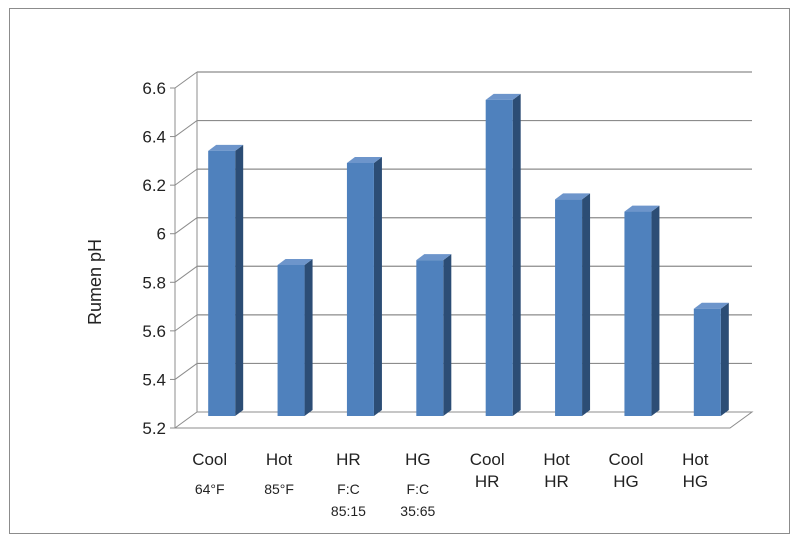  I want to click on y-tick-label: 5.8, so click(154, 282).